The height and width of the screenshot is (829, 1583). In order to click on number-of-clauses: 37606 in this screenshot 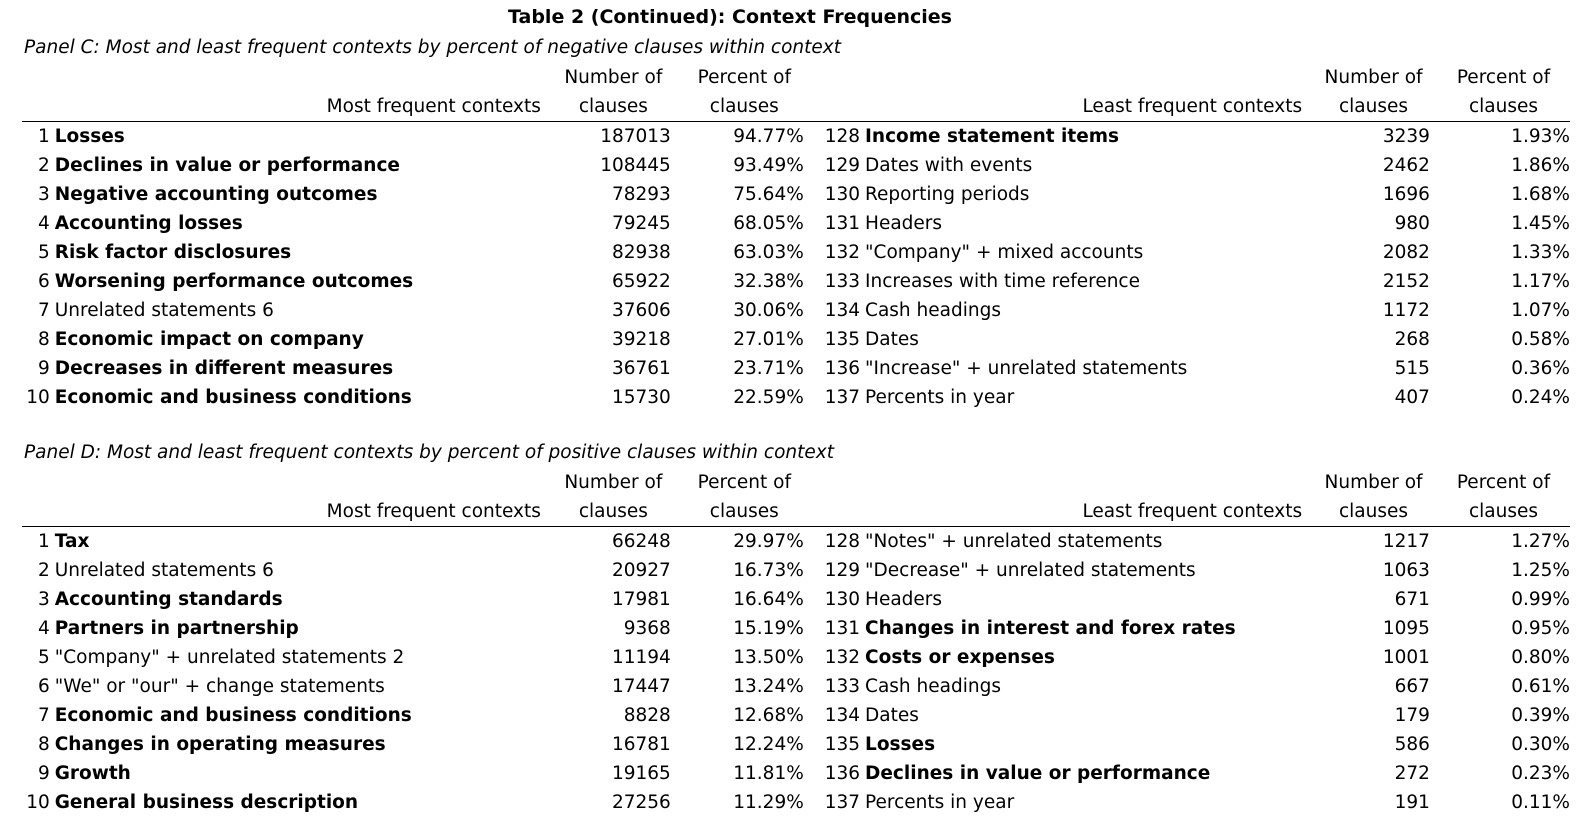, I will do `click(641, 310)`.